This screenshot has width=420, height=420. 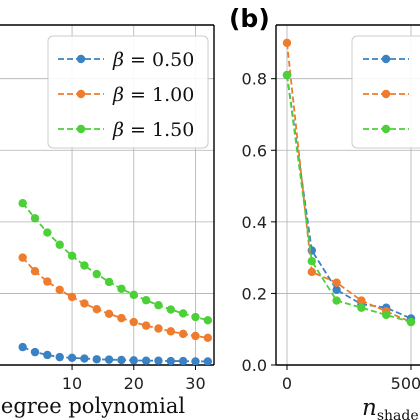 What do you see at coordinates (254, 222) in the screenshot?
I see `panel-b-y-tick-label: 0.4` at bounding box center [254, 222].